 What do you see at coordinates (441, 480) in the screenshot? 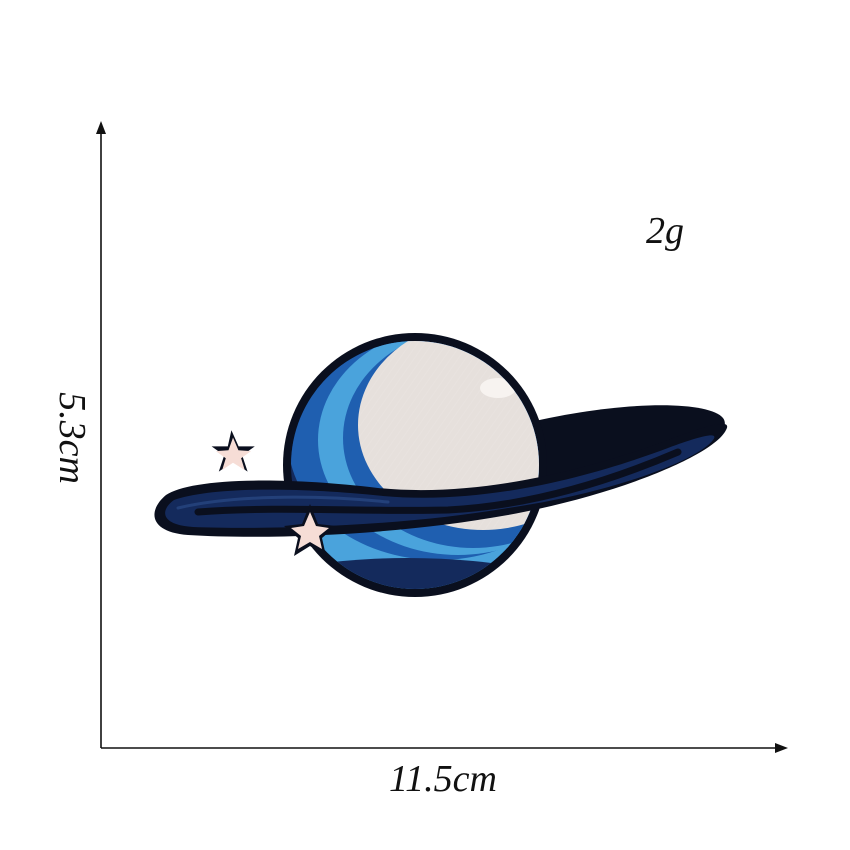
I see `ring-front` at bounding box center [441, 480].